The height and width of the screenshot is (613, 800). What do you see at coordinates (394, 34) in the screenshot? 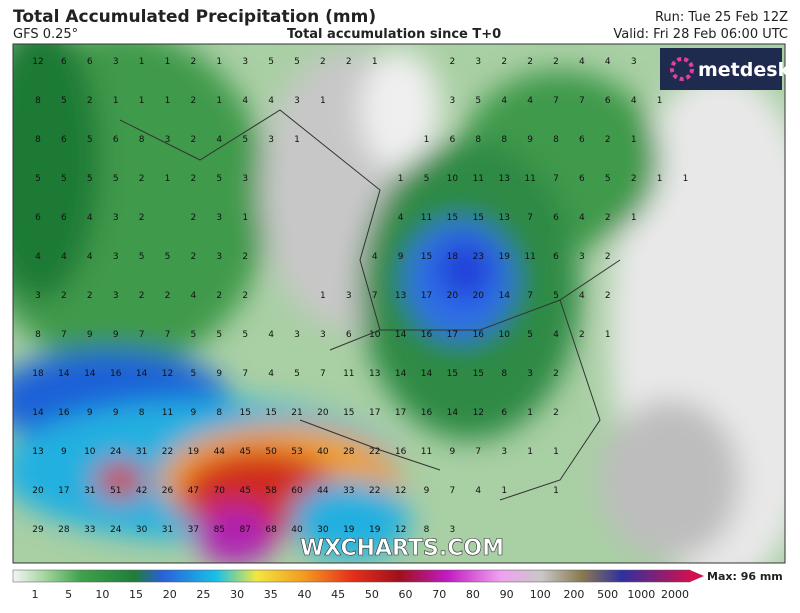
I see `subtitle: Total accumulation since T+0` at bounding box center [394, 34].